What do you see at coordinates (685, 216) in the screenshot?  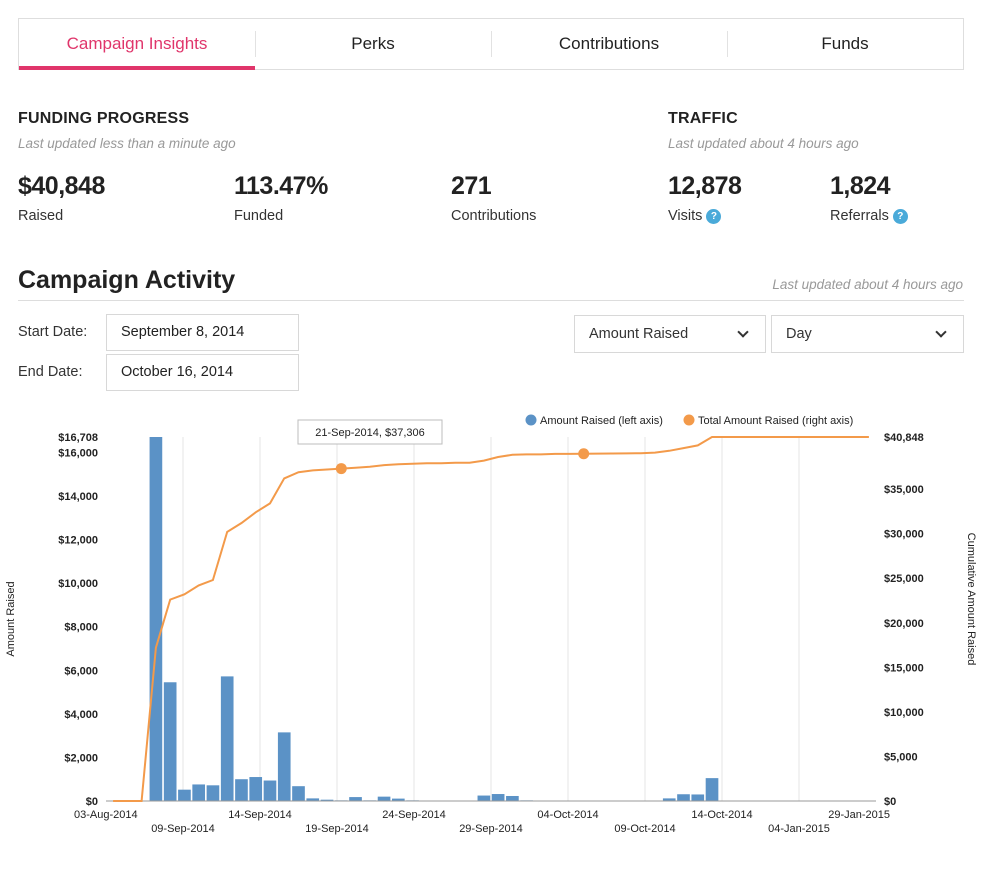 I see `visits-label-text: Visits` at bounding box center [685, 216].